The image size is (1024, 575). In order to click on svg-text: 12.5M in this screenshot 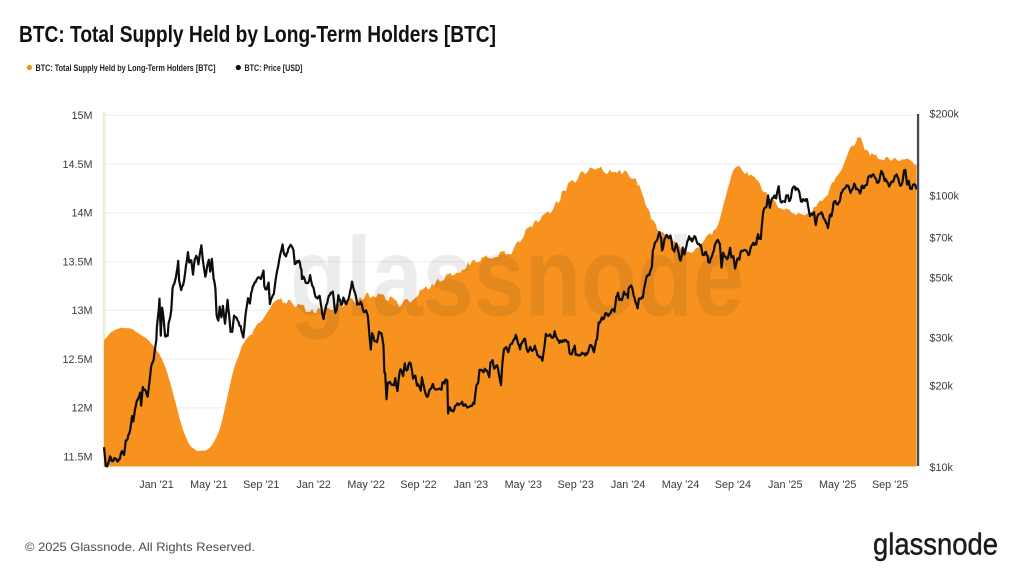, I will do `click(77, 360)`.